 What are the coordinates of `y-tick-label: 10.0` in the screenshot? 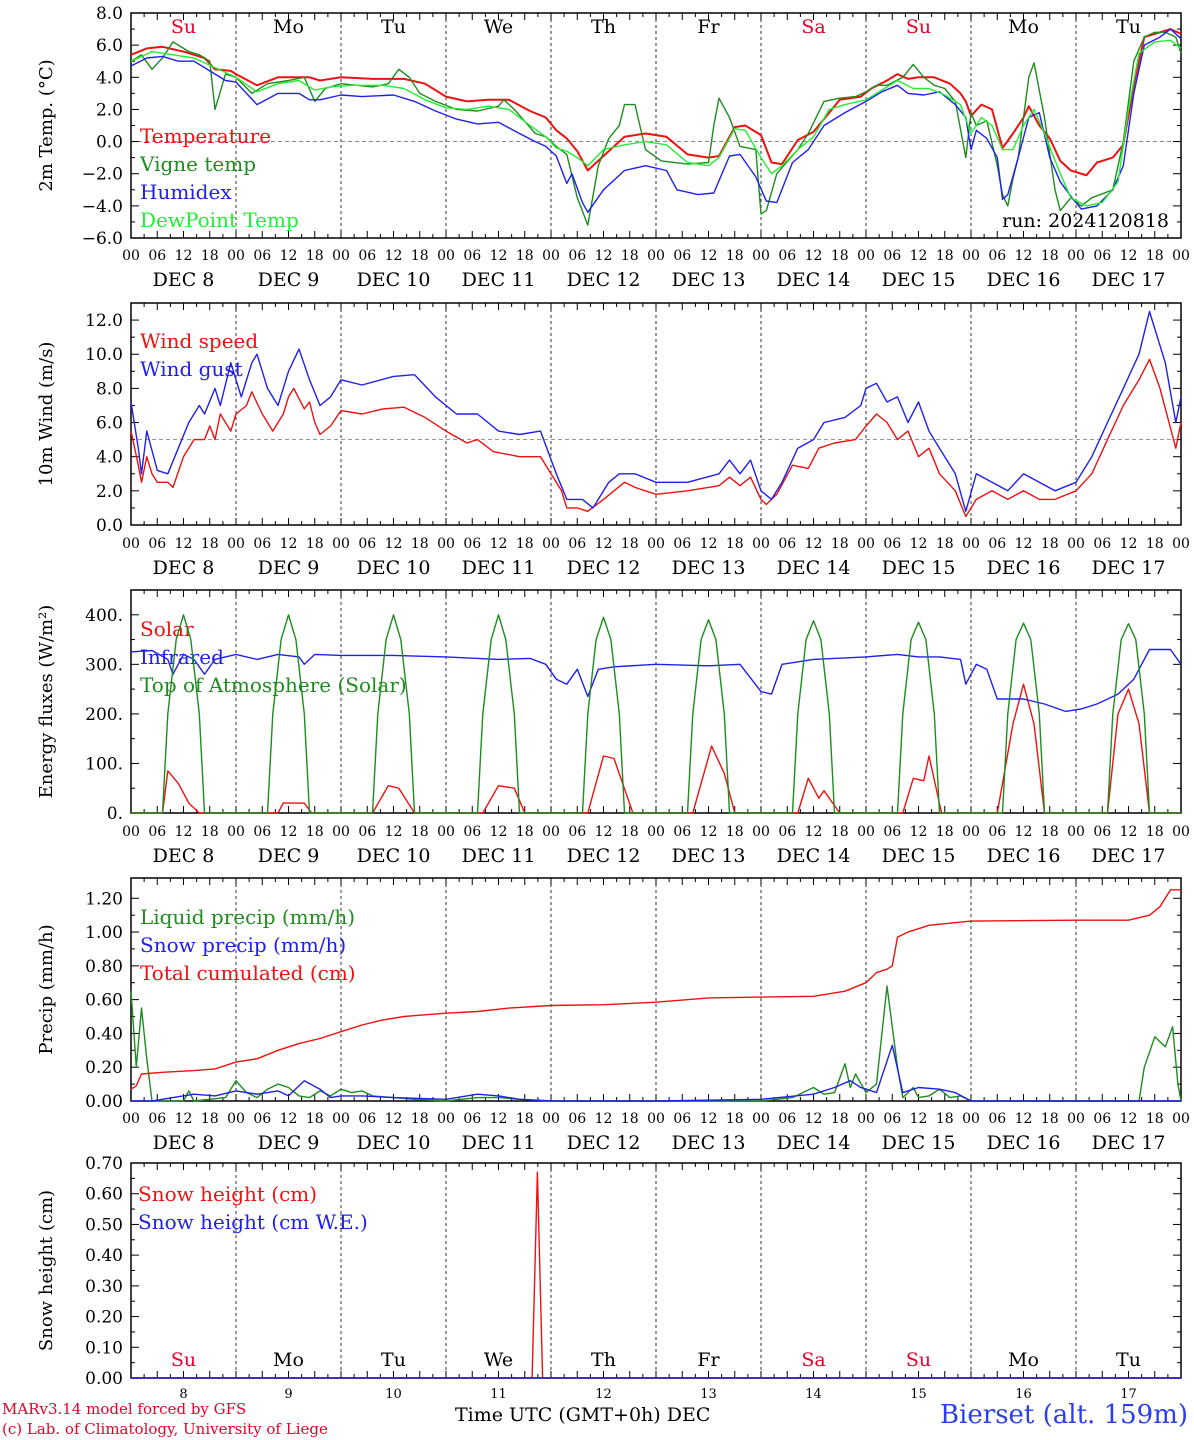 It's located at (104, 355).